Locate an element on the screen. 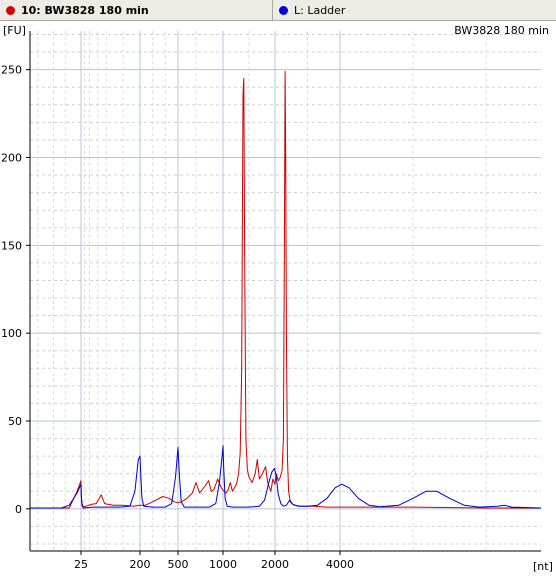 This screenshot has width=556, height=586. chart-title: BW3828 180 min is located at coordinates (501, 30).